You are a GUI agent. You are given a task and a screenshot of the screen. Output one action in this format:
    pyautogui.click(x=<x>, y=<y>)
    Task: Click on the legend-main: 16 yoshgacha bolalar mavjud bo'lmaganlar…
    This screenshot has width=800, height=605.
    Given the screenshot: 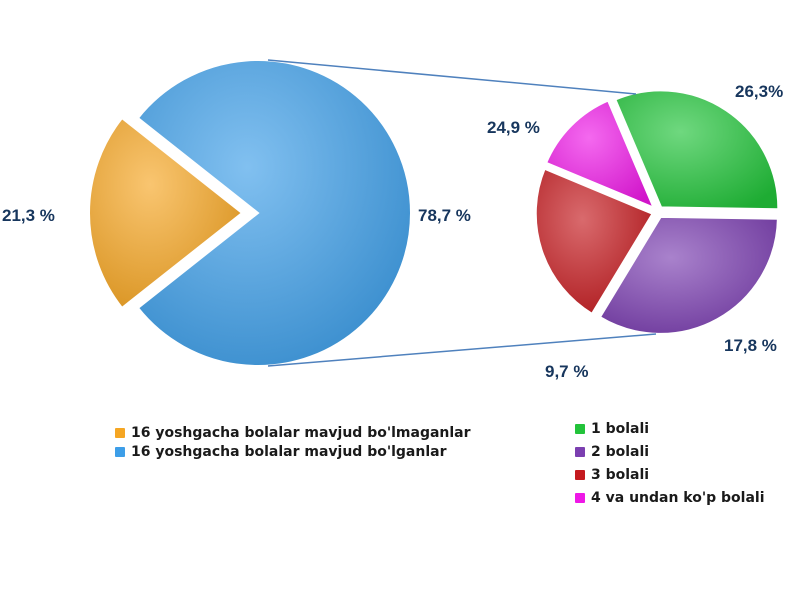 What is the action you would take?
    pyautogui.click(x=293, y=442)
    